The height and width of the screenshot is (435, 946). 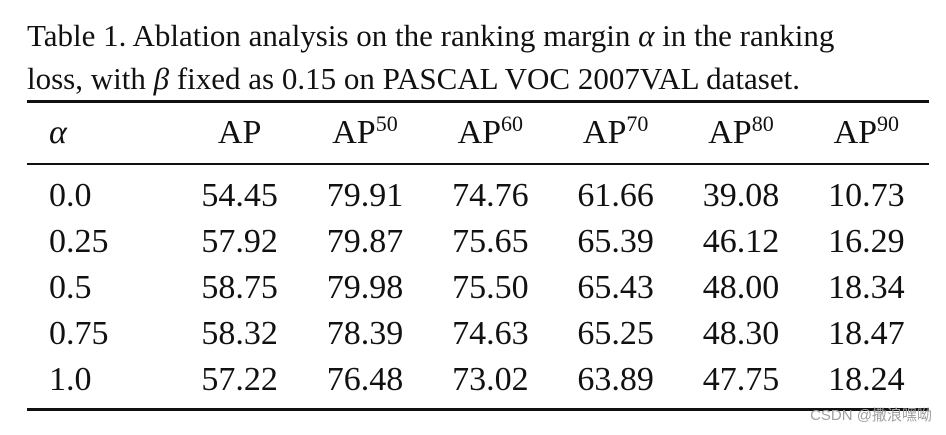 I want to click on table-cell: 54.45, so click(x=239, y=195).